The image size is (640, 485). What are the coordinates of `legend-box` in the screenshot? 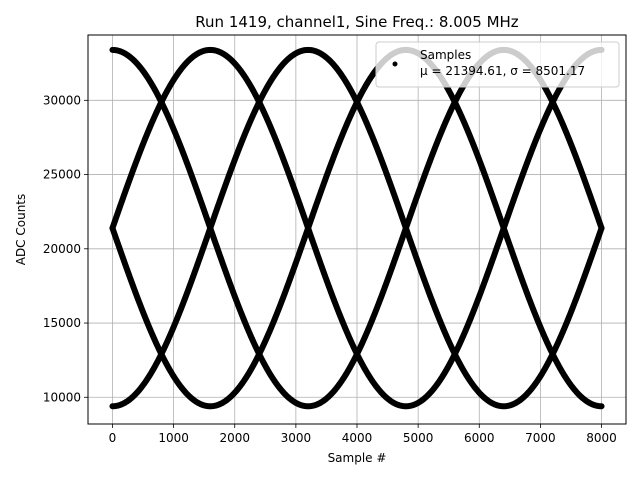 It's located at (497, 64).